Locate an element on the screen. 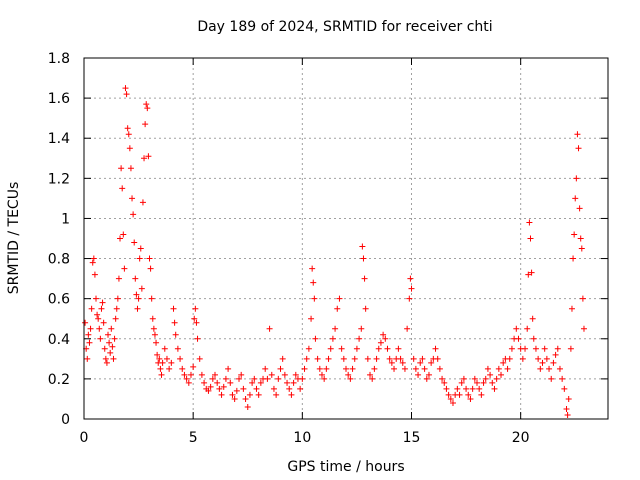 The width and height of the screenshot is (640, 480). y-tick-label: 0.6 is located at coordinates (59, 300).